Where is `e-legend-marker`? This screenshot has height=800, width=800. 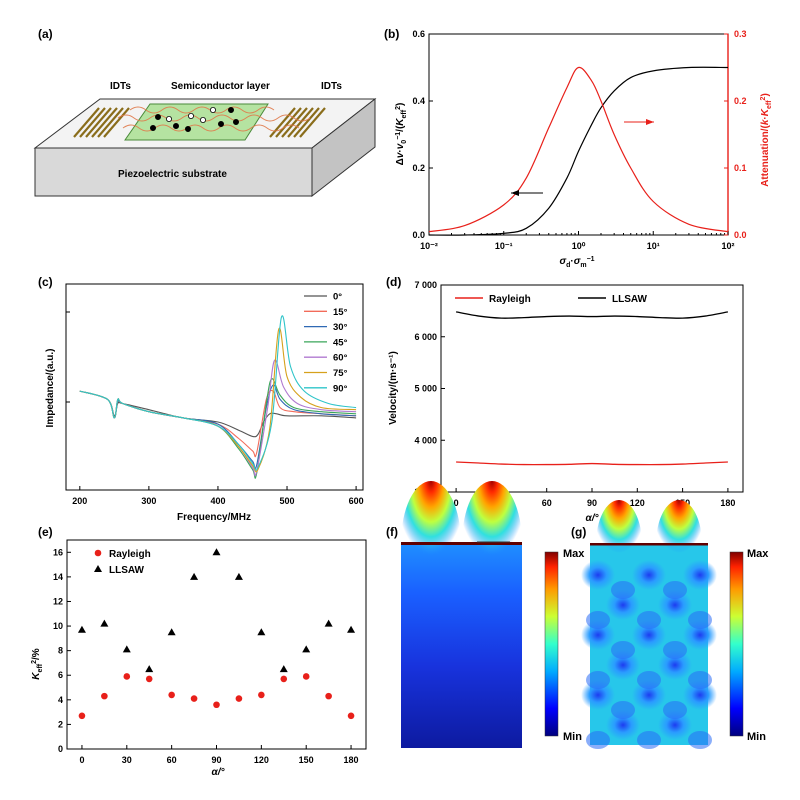
e-legend-marker is located at coordinates (98, 568).